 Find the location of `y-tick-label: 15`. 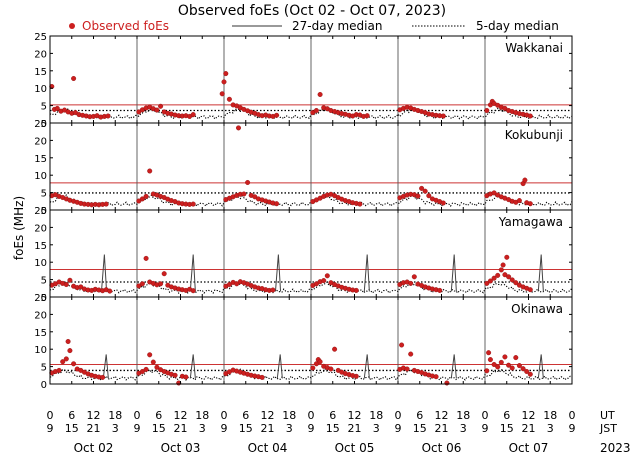

y-tick-label: 15 is located at coordinates (40, 72).